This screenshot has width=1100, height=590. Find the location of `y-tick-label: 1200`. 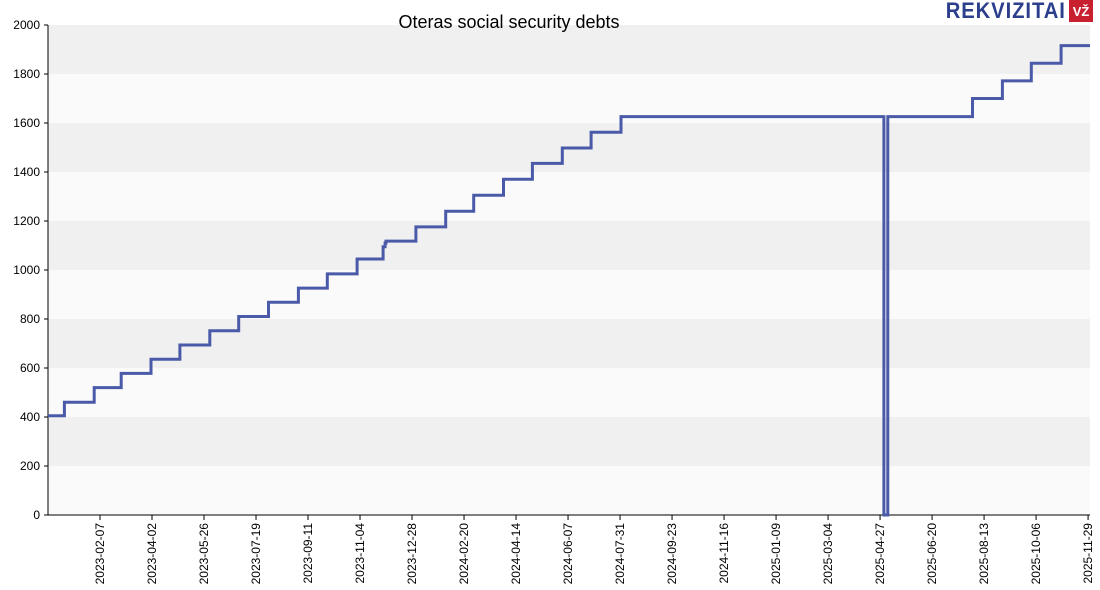

y-tick-label: 1200 is located at coordinates (26, 221).